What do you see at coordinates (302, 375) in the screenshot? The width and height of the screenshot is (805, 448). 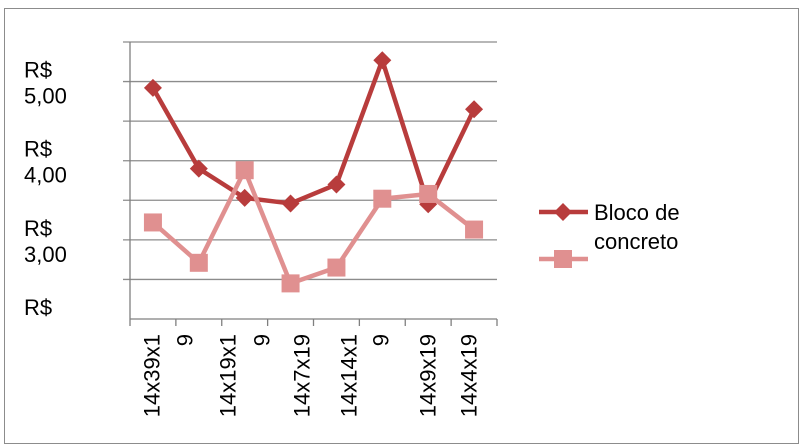 I see `x-tick-label: 14x7x19` at bounding box center [302, 375].